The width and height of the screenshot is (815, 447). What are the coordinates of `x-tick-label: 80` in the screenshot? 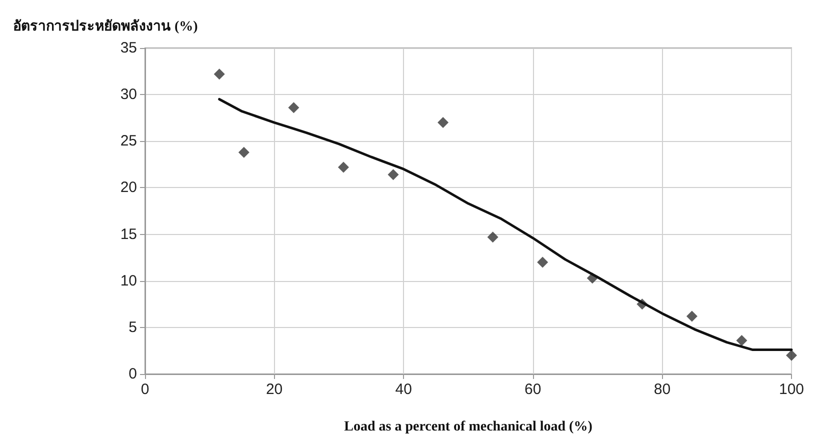 It's located at (662, 389).